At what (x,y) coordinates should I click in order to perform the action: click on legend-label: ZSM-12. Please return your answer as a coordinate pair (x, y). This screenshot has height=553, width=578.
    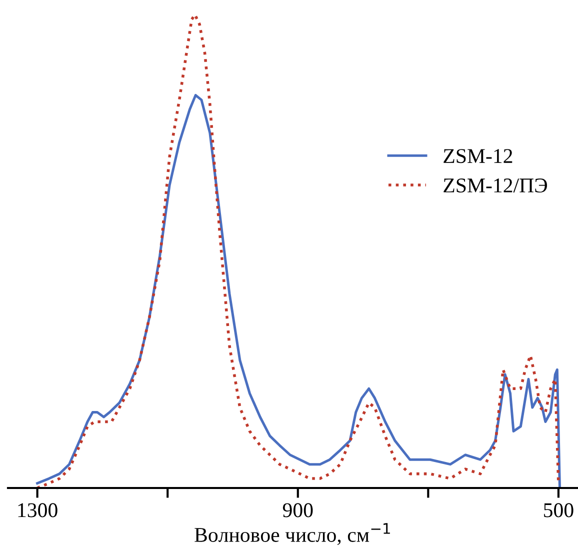
    Looking at the image, I should click on (478, 156).